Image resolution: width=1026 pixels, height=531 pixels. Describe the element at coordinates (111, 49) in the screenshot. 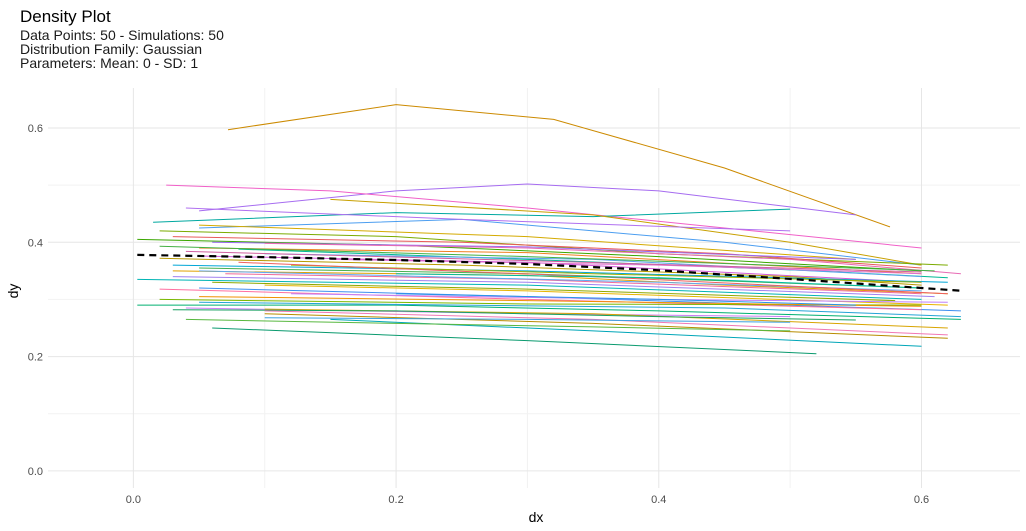

I see `chart-subtitle-line-2: Distribution Family: Gaussian` at that location.